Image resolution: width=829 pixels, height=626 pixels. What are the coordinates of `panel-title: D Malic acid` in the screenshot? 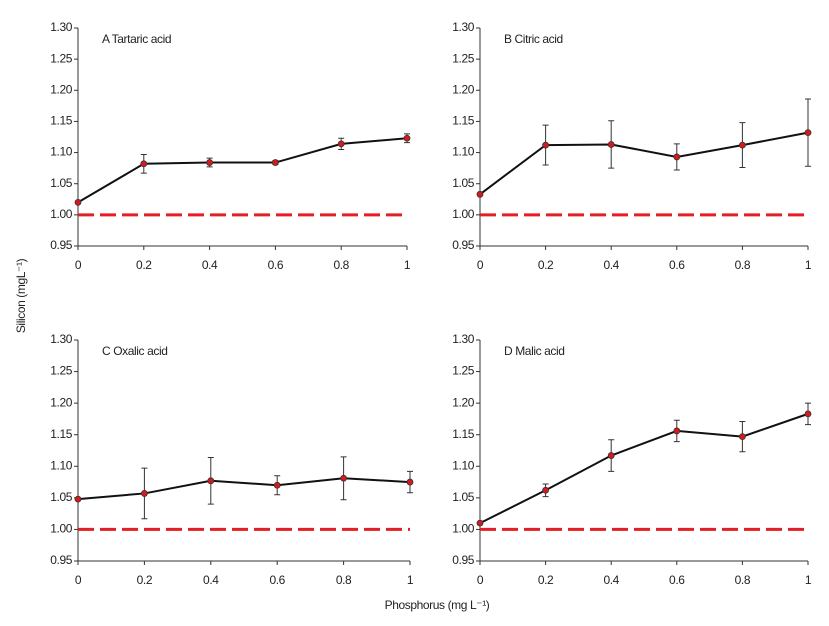 It's located at (534, 351).